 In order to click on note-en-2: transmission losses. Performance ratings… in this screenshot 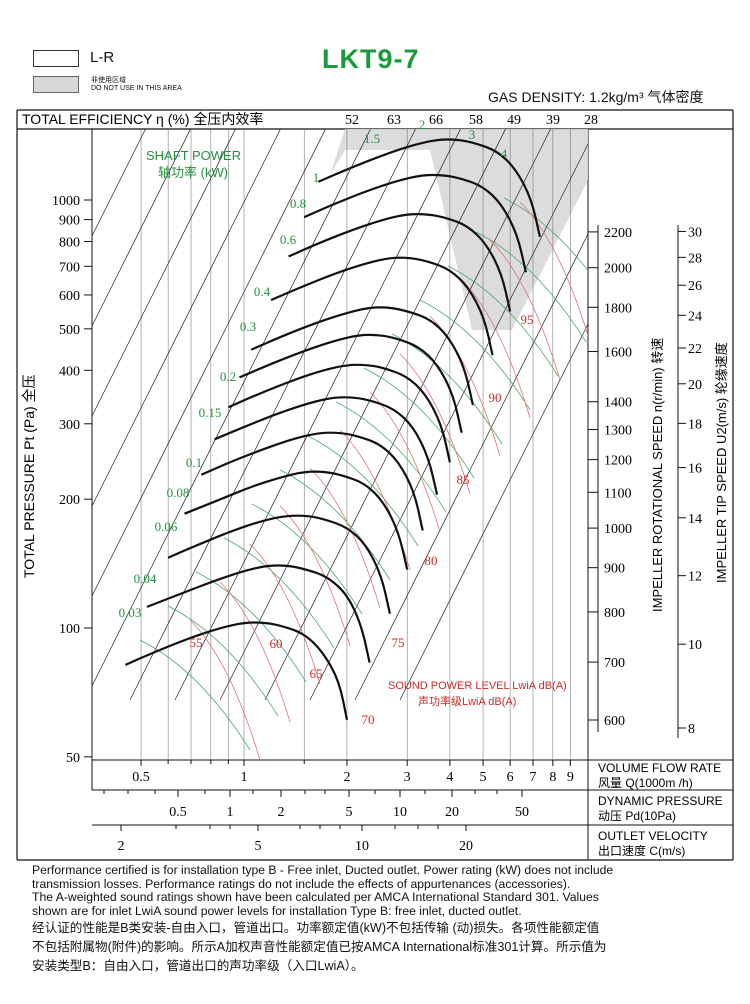, I will do `click(377, 885)`.